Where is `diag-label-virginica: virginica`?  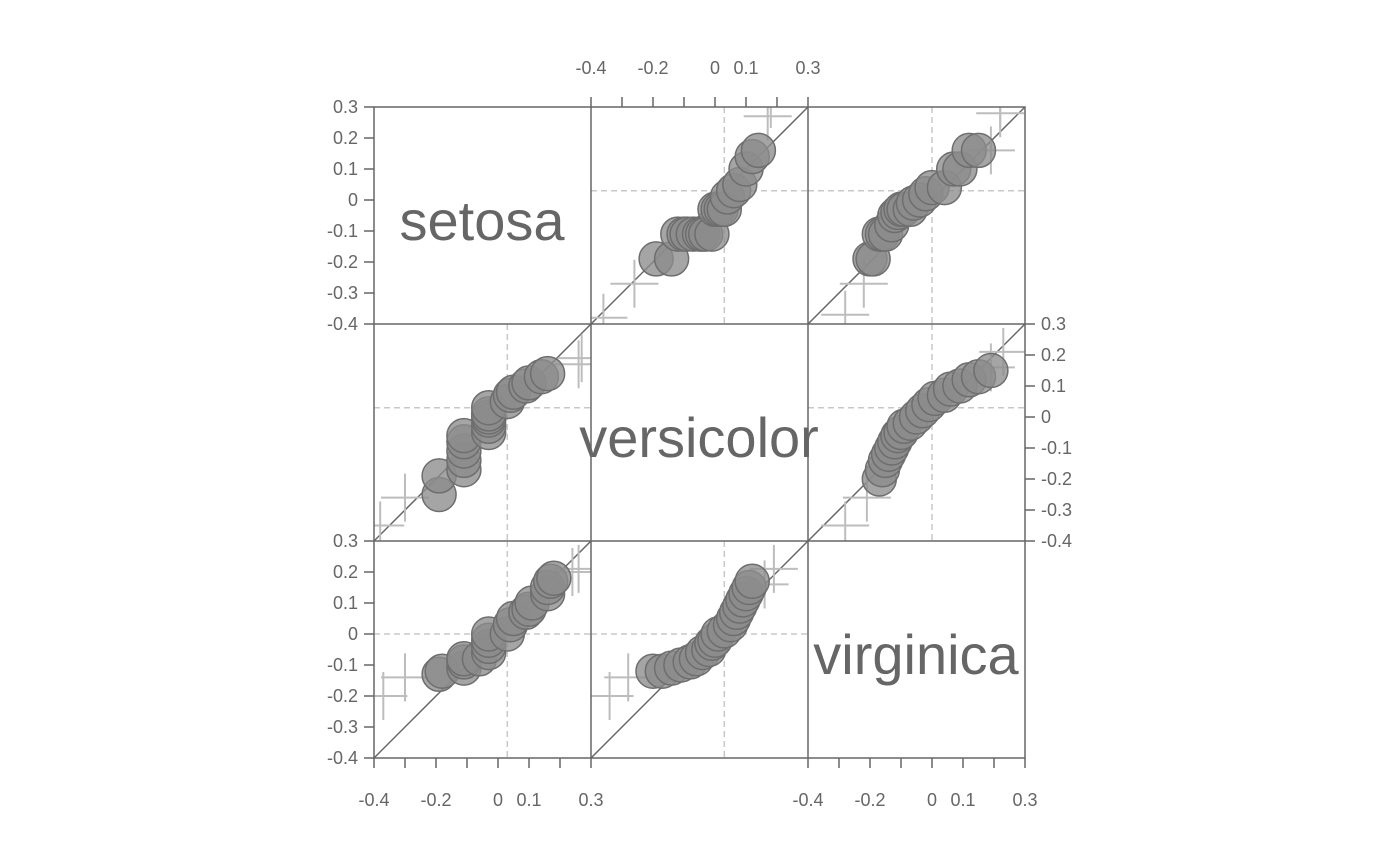 diag-label-virginica: virginica is located at coordinates (916, 654).